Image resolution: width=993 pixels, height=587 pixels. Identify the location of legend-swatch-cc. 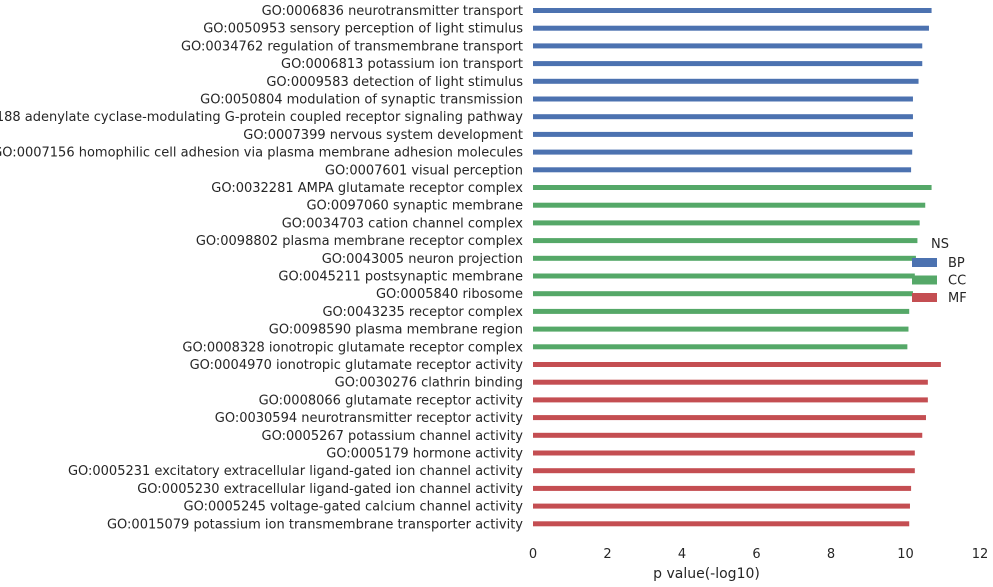
(924, 280).